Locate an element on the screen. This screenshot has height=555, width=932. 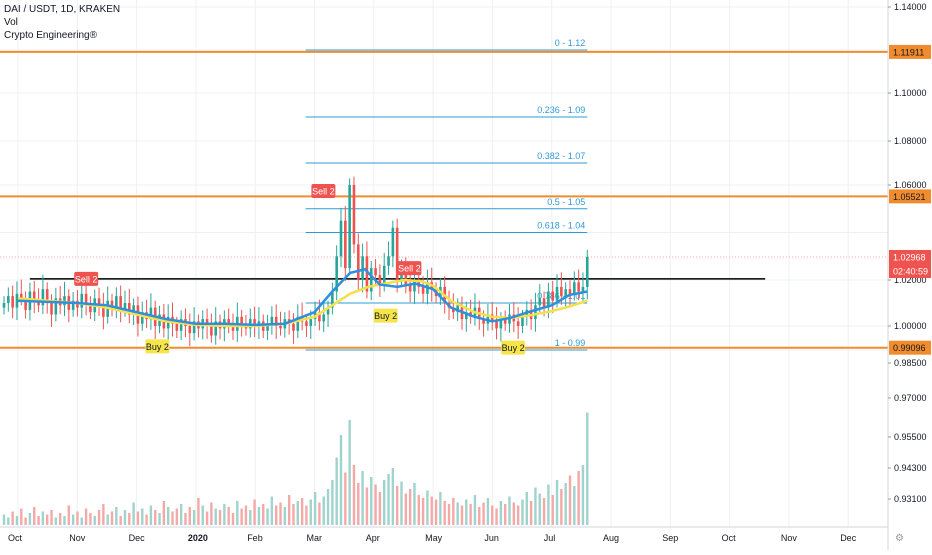
time-axis-label: 2020 is located at coordinates (198, 538).